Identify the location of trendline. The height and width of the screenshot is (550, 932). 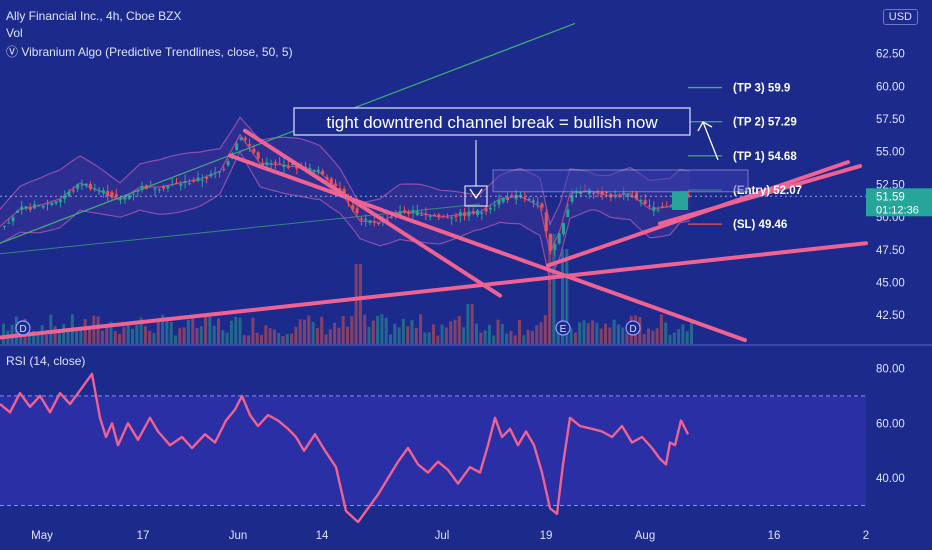
(372, 213).